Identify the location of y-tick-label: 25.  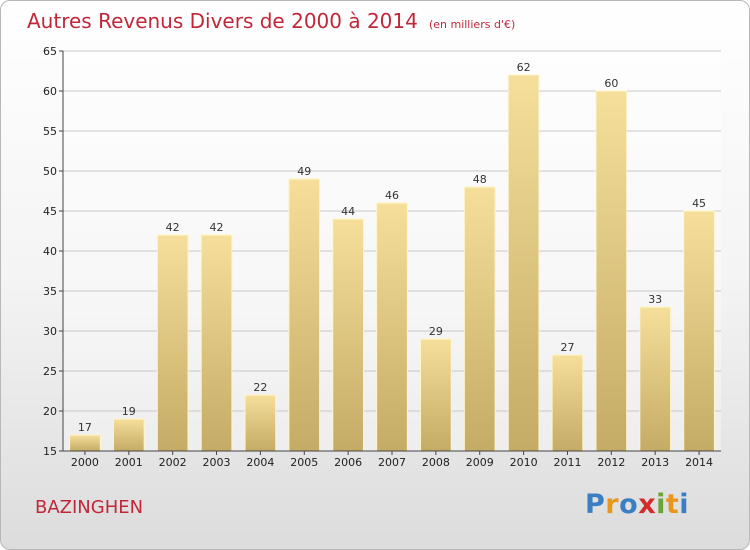
(50, 371).